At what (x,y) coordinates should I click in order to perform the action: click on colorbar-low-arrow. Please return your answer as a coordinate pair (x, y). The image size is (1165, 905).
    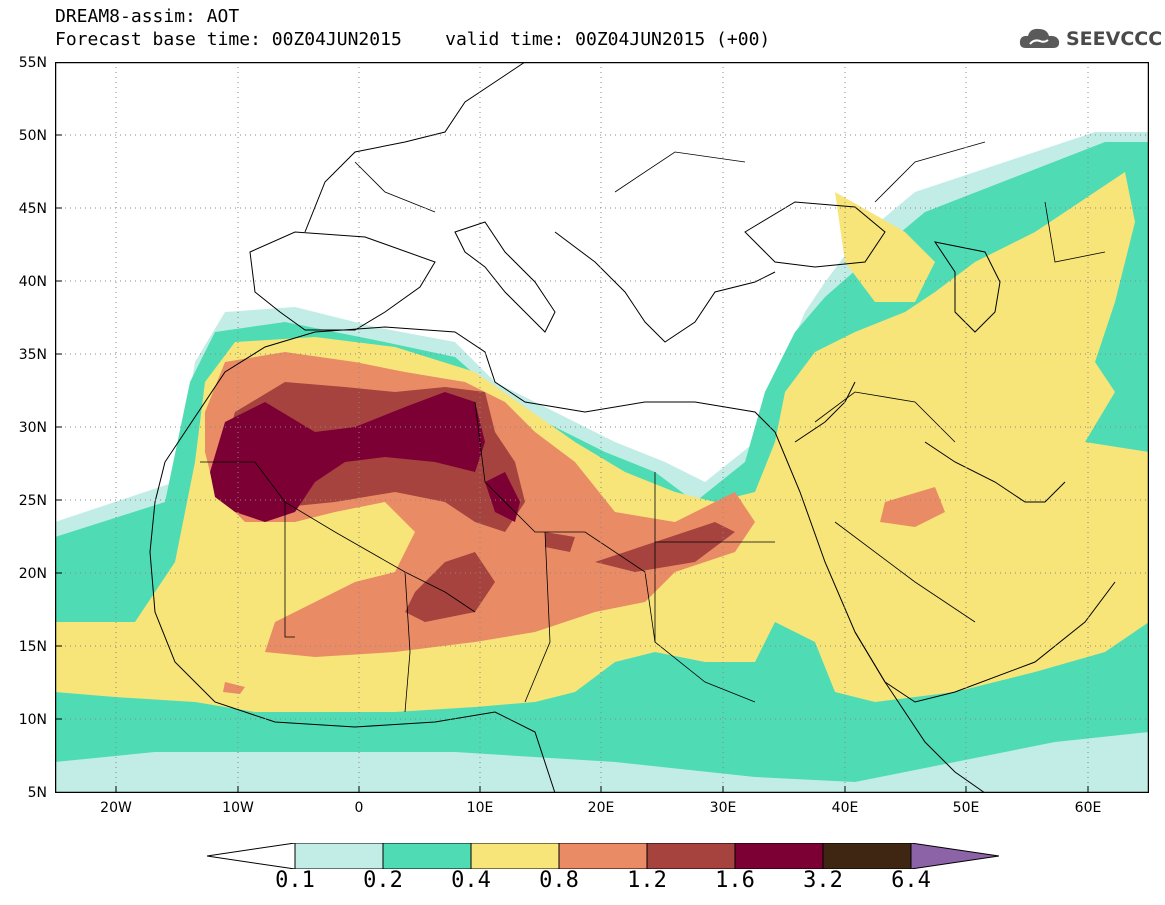
    Looking at the image, I should click on (251, 856).